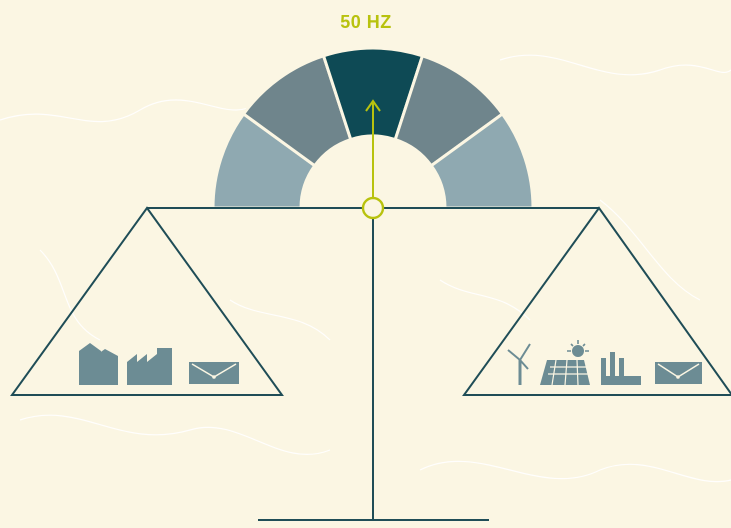 The image size is (731, 528). What do you see at coordinates (519, 364) in the screenshot?
I see `wind-turbine-icon` at bounding box center [519, 364].